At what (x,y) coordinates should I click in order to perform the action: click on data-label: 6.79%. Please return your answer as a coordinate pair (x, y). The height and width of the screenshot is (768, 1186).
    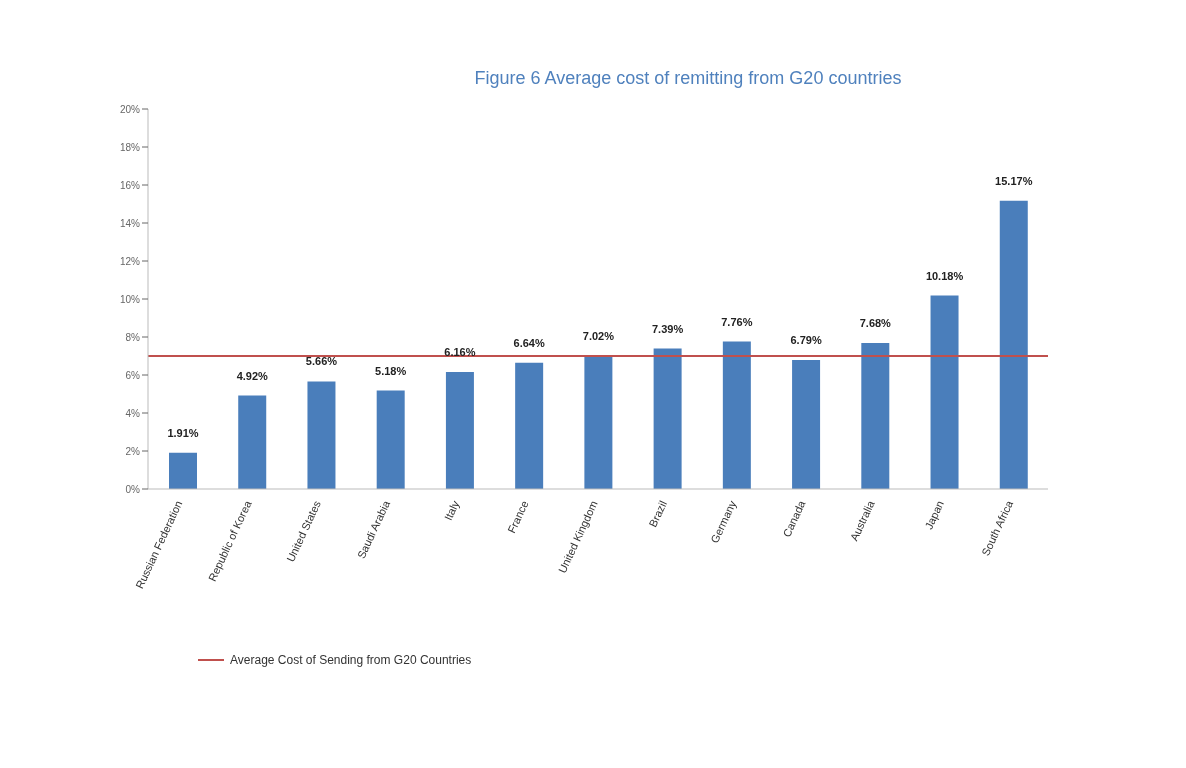
    Looking at the image, I should click on (806, 339).